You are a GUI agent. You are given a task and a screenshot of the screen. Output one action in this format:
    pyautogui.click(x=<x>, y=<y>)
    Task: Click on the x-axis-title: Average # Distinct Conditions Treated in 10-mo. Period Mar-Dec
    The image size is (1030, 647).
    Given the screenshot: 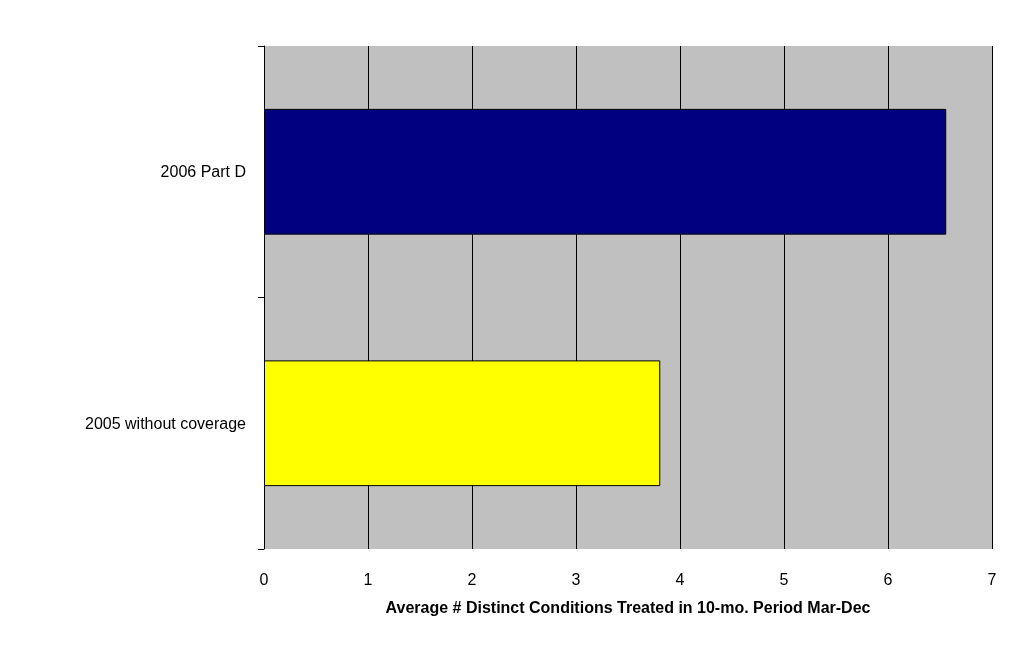 What is the action you would take?
    pyautogui.click(x=628, y=607)
    